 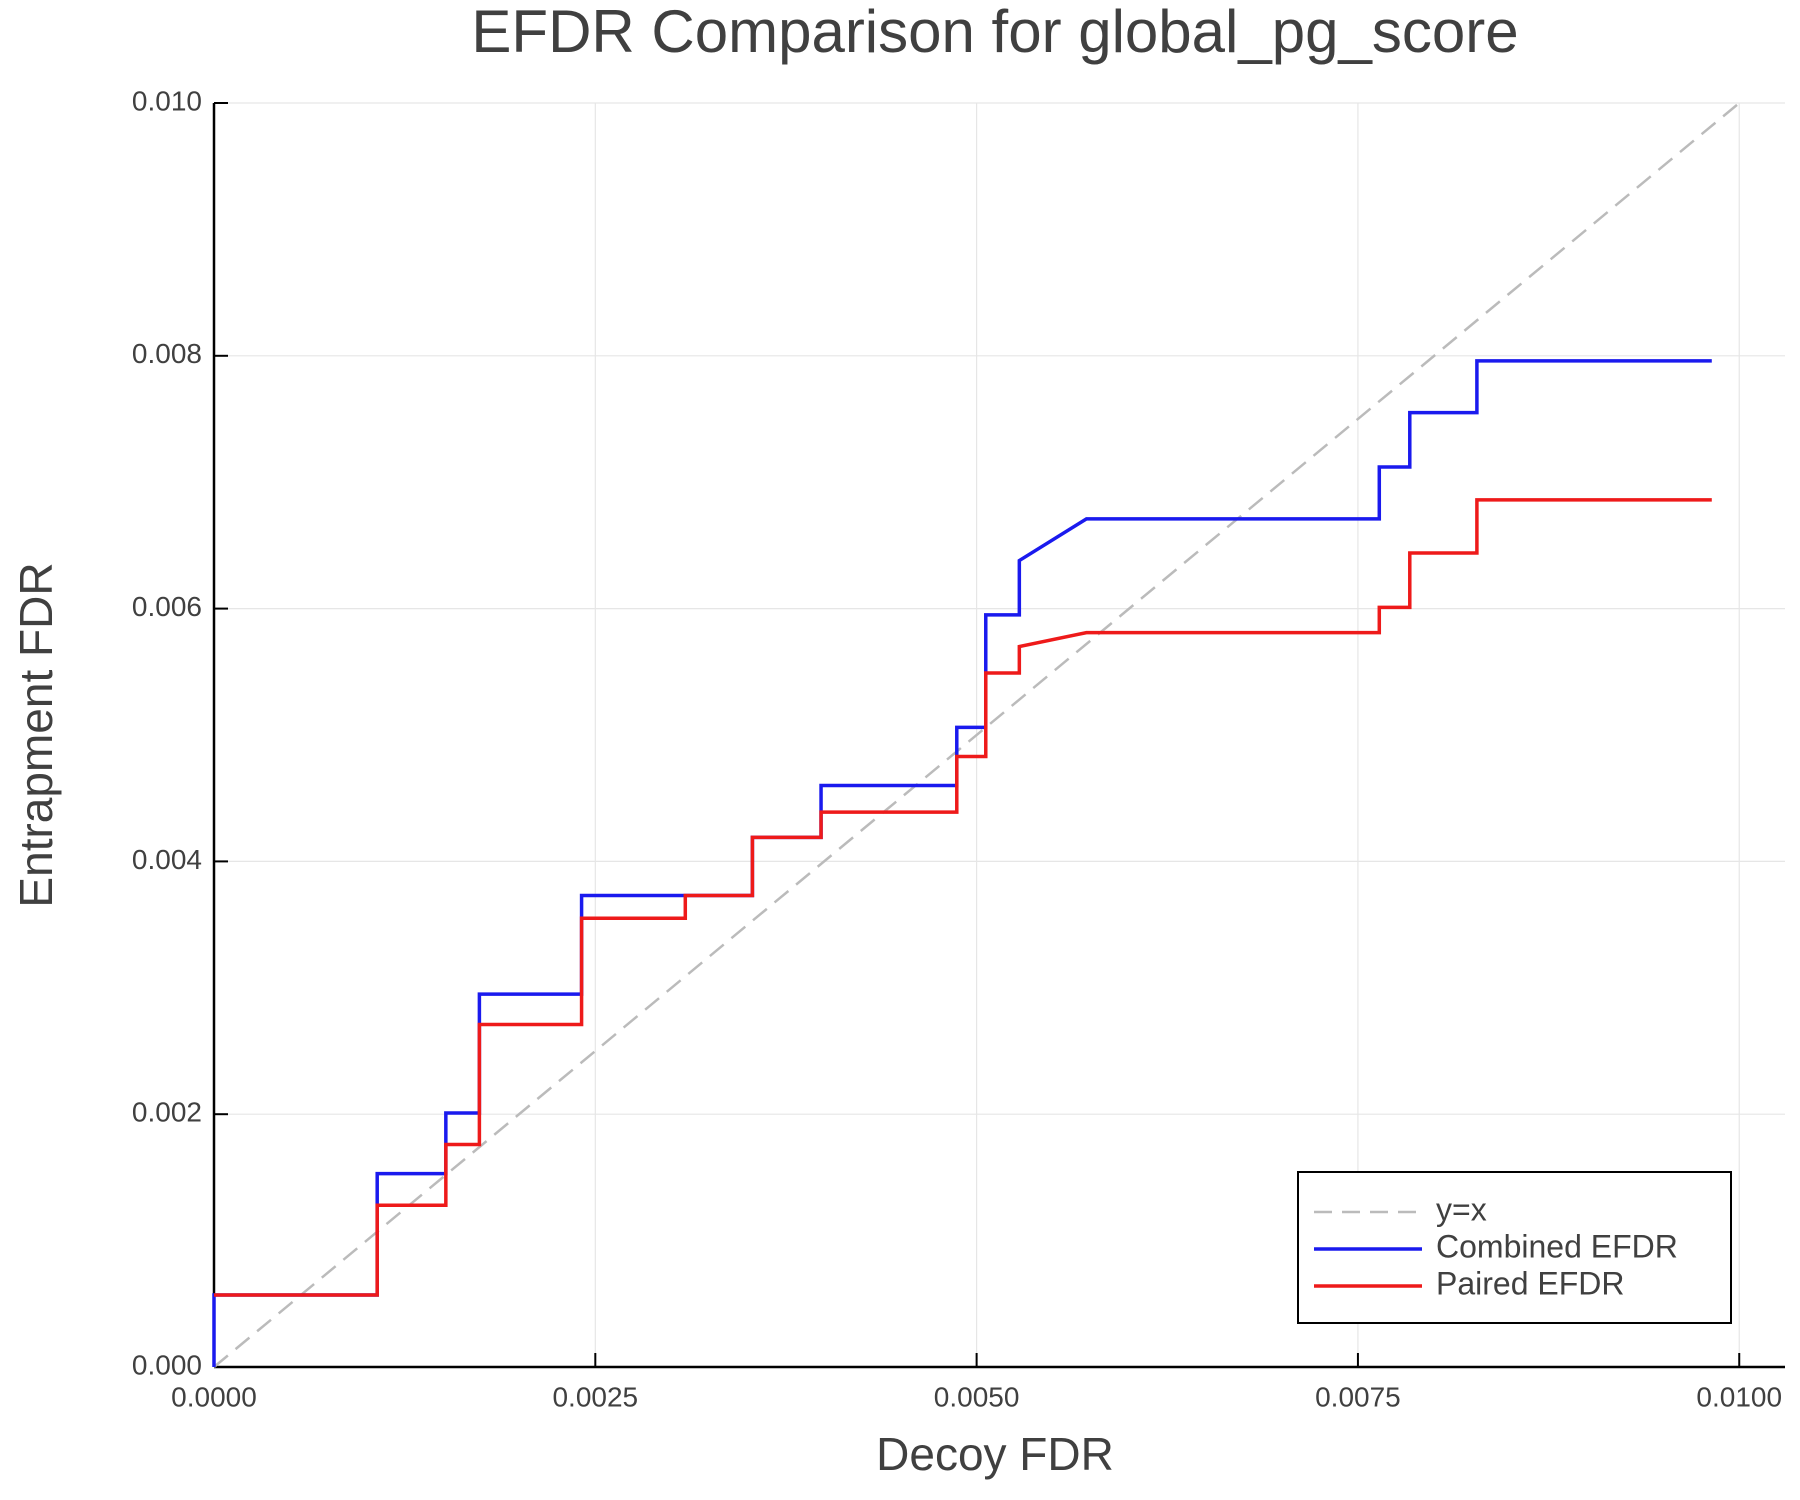 What do you see at coordinates (1739, 1396) in the screenshot?
I see `x-tick-label: 0.0100` at bounding box center [1739, 1396].